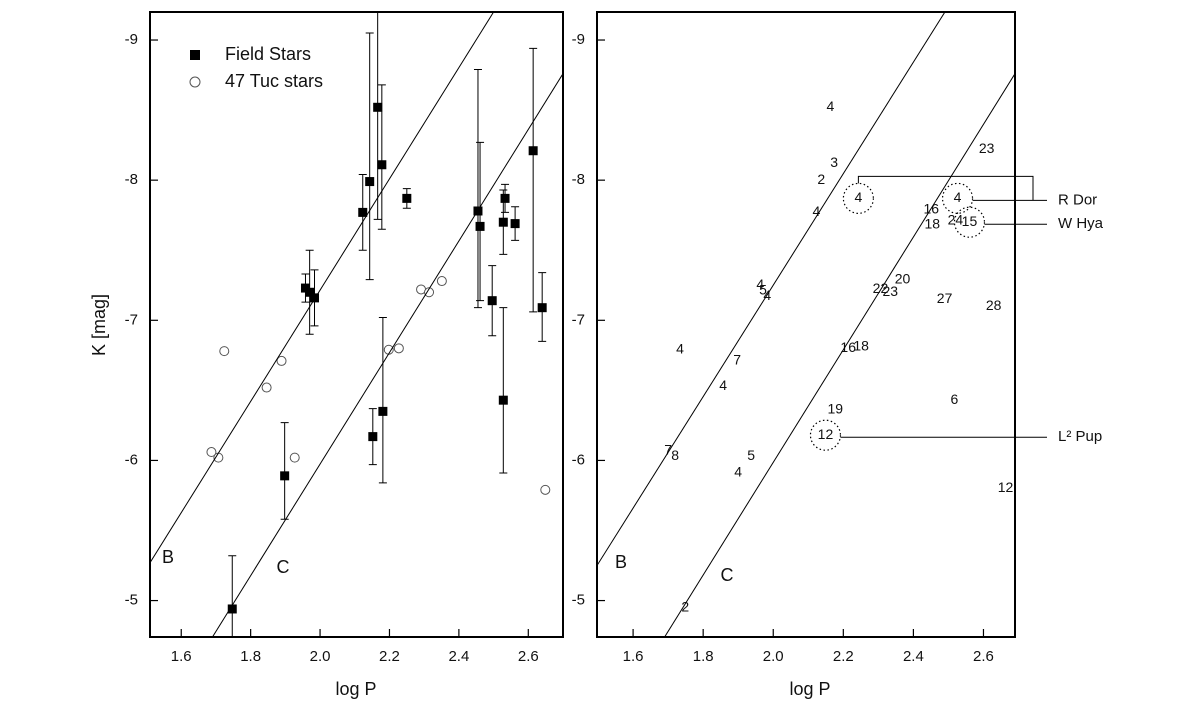 The height and width of the screenshot is (710, 1200). Describe the element at coordinates (983, 656) in the screenshot. I see `x-tick-label: 2.6` at that location.